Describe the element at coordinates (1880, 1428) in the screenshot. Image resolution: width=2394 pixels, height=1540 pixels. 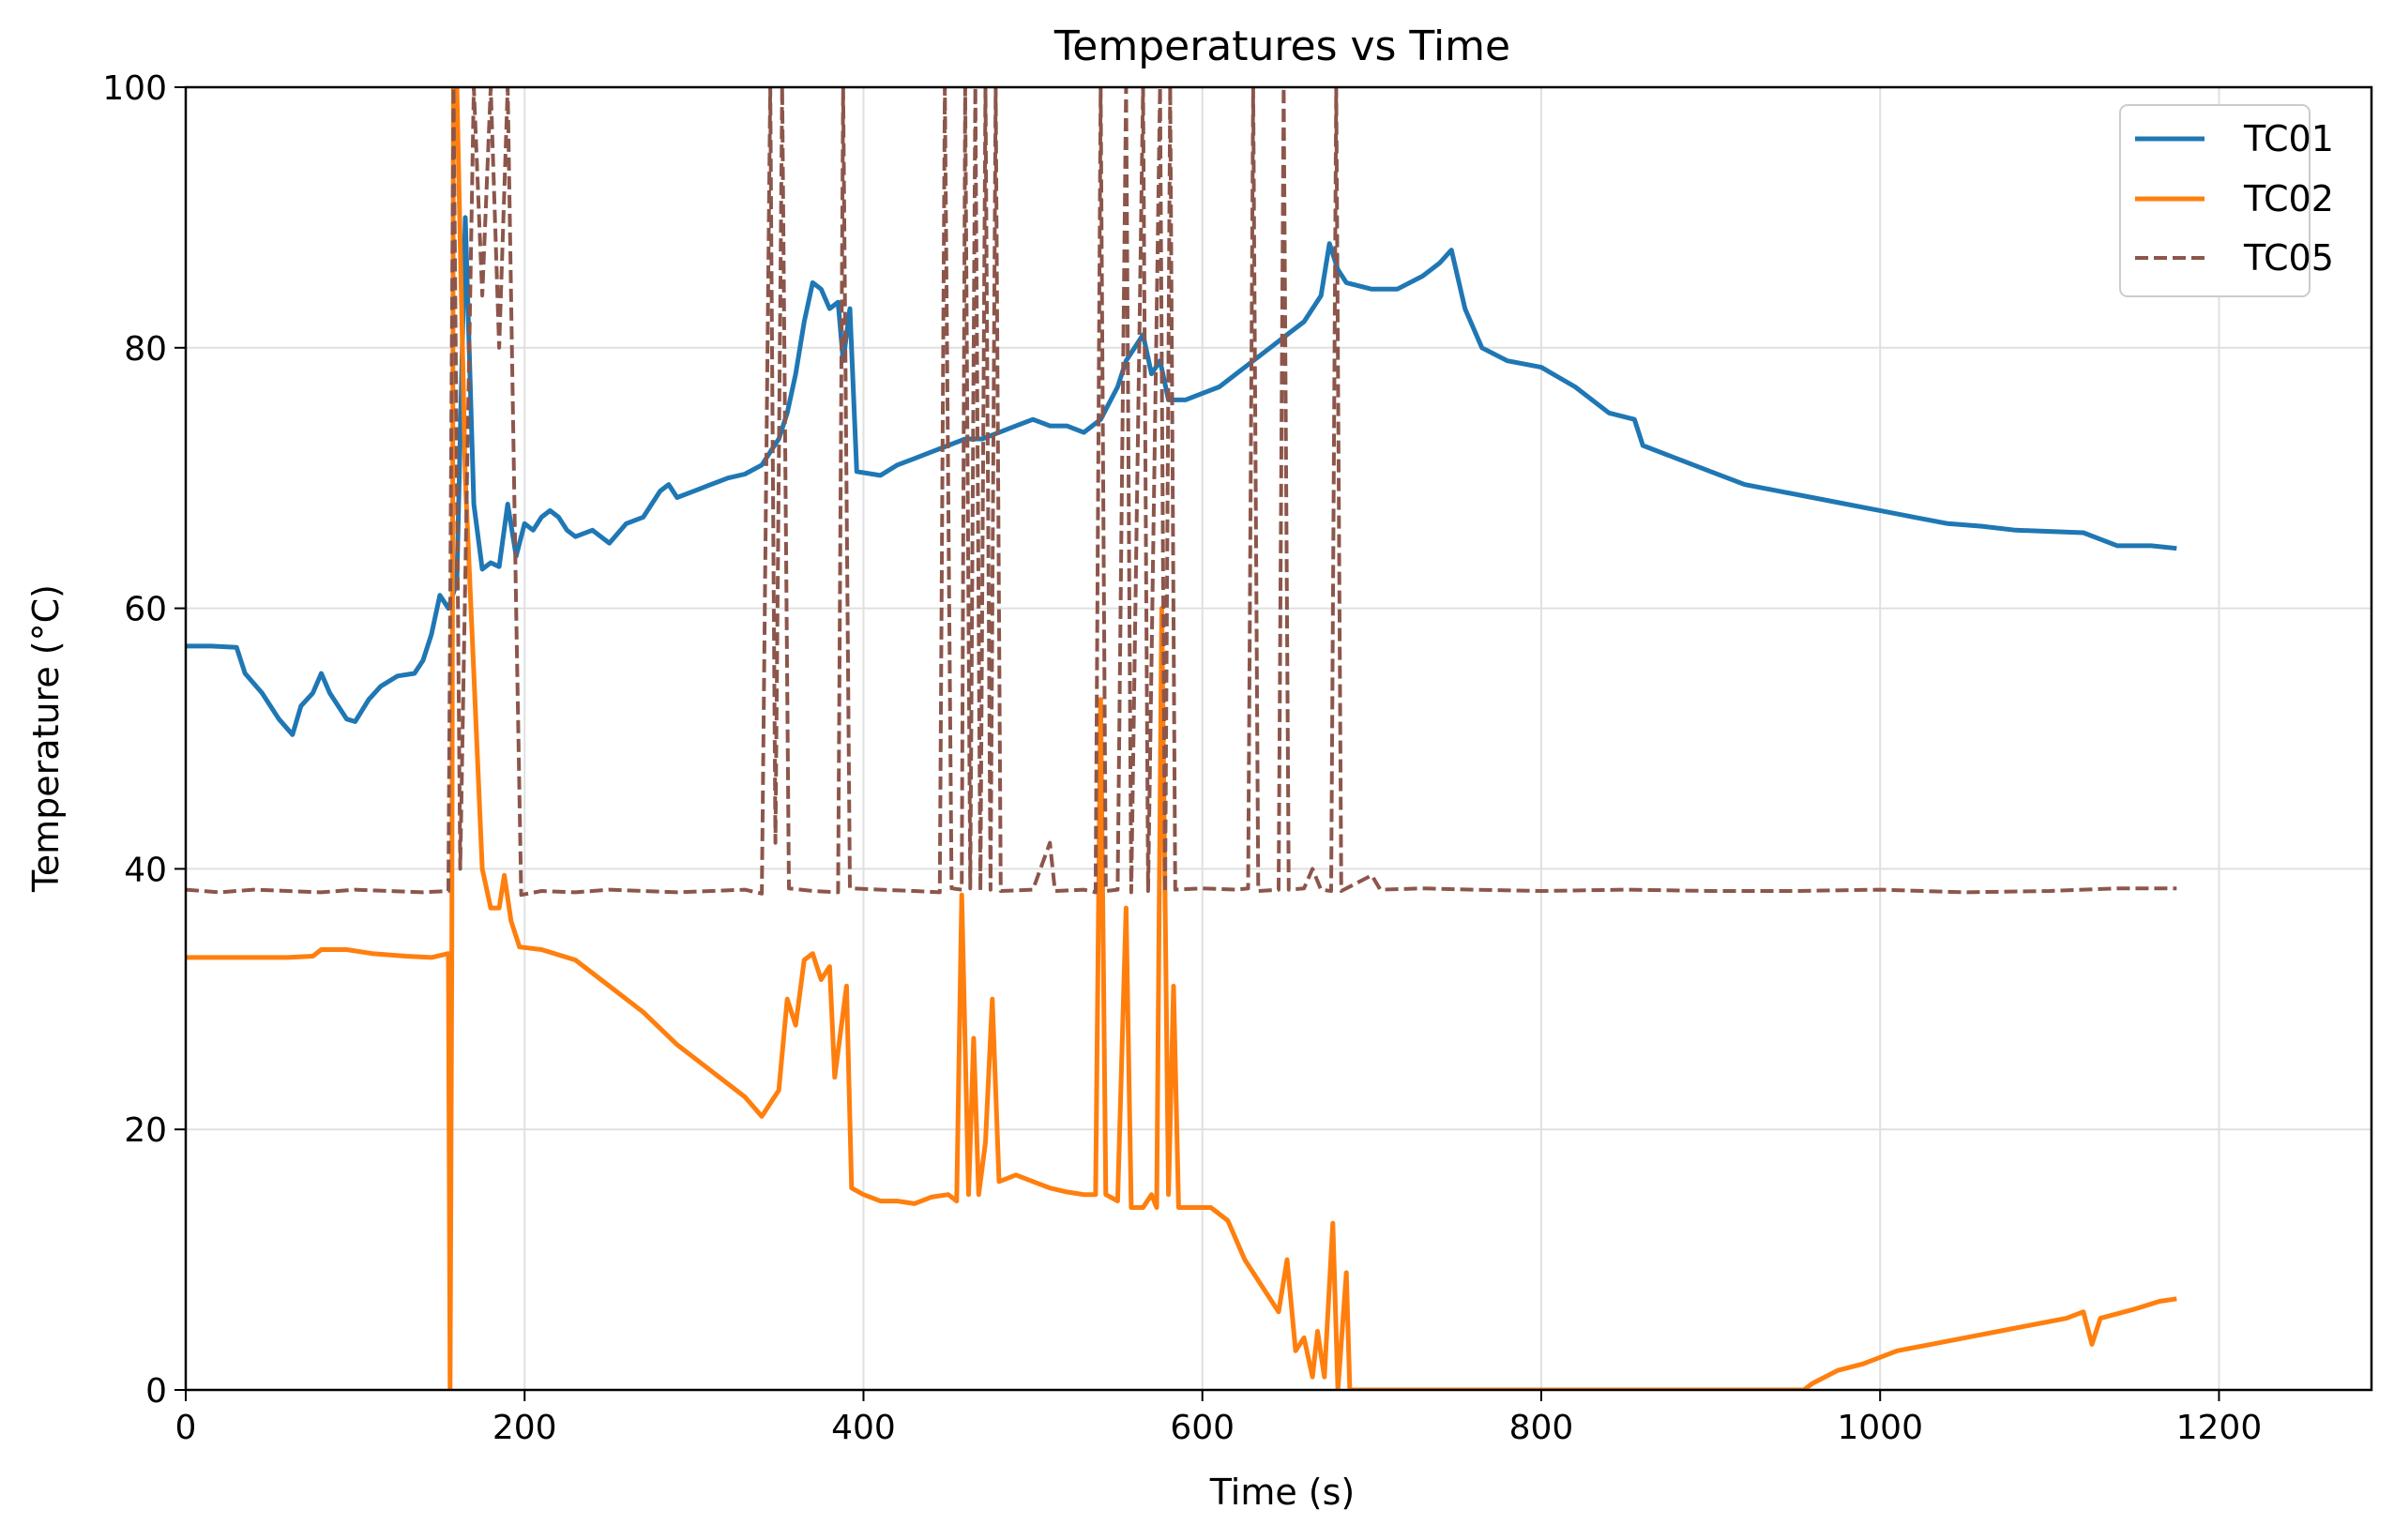
I see `x-tick-label: 1000` at that location.